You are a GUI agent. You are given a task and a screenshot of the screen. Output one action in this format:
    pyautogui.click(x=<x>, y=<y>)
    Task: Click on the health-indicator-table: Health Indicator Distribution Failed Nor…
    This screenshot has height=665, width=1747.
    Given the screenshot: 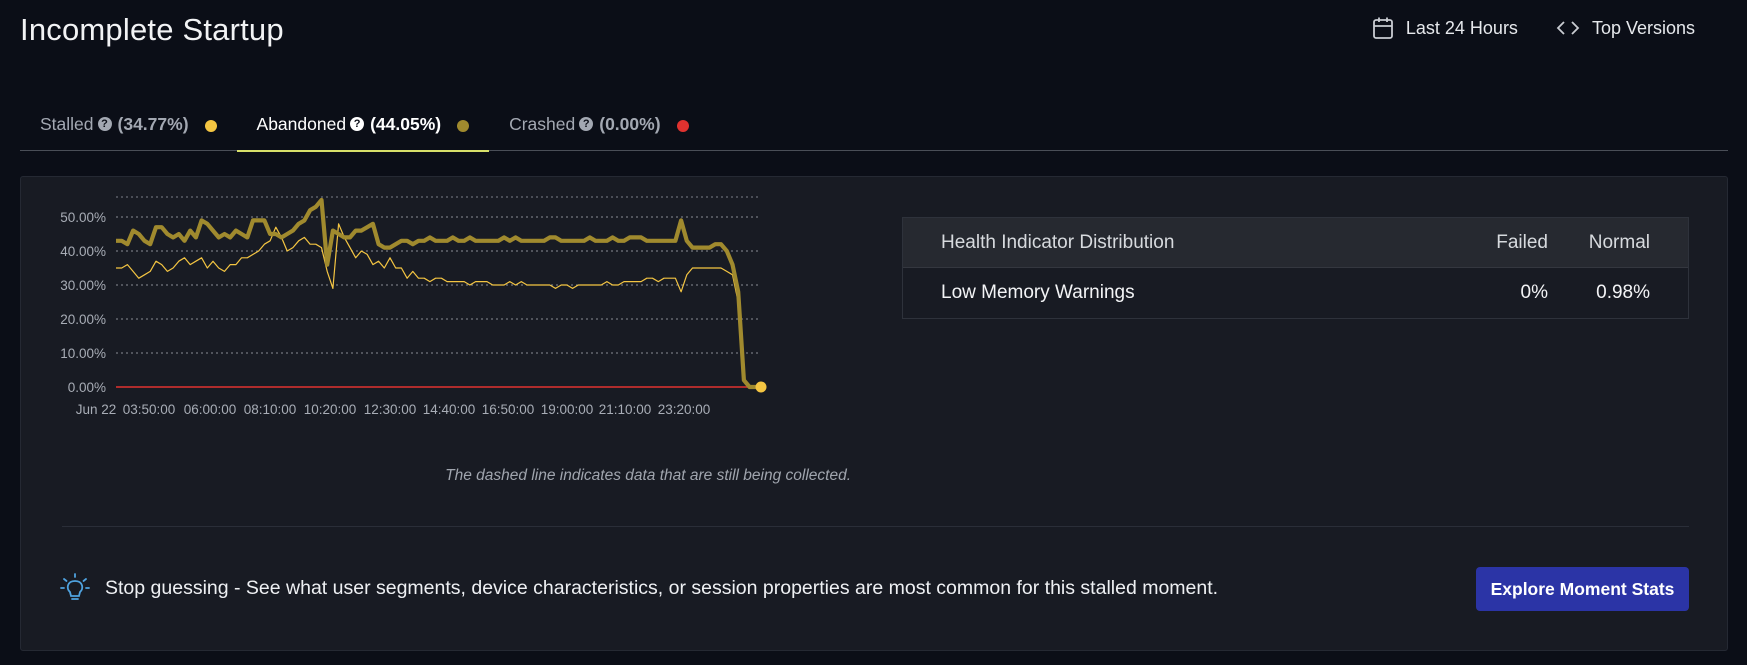 What is the action you would take?
    pyautogui.click(x=1295, y=268)
    